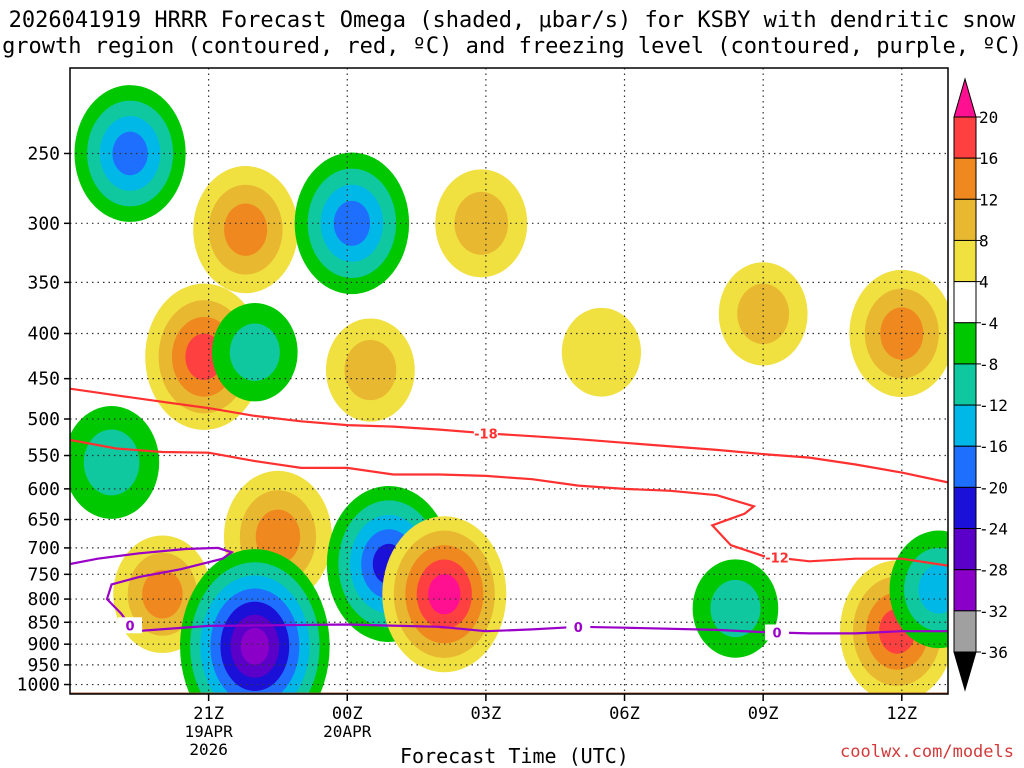 The width and height of the screenshot is (1024, 768). I want to click on colorbar-label-5: -4, so click(988, 323).